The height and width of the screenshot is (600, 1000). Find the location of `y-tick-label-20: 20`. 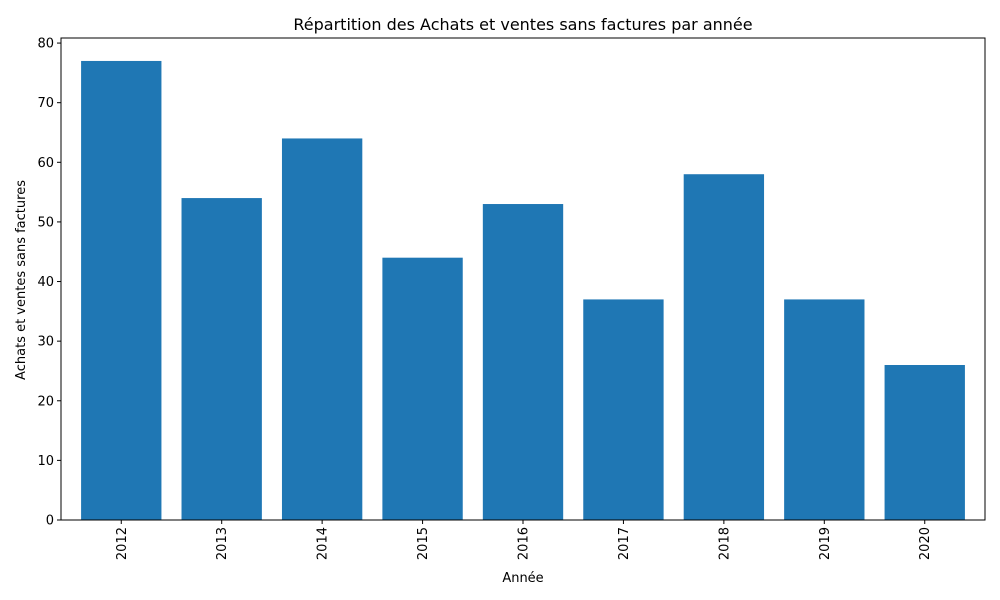

y-tick-label-20: 20 is located at coordinates (45, 401).